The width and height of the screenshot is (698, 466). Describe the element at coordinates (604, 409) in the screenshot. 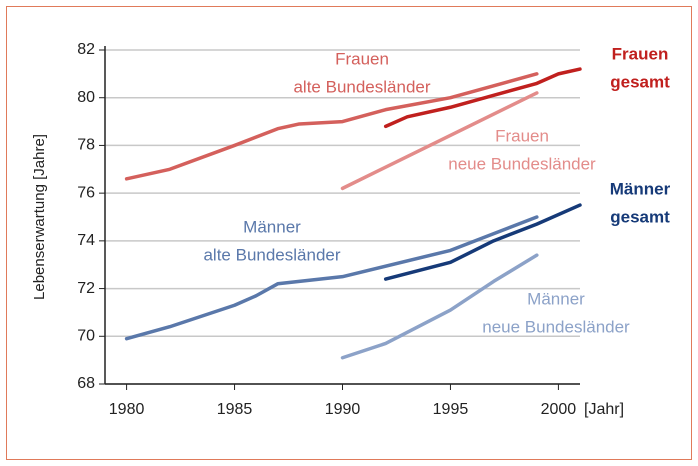

I see `x-axis-label: [Jahr]` at that location.